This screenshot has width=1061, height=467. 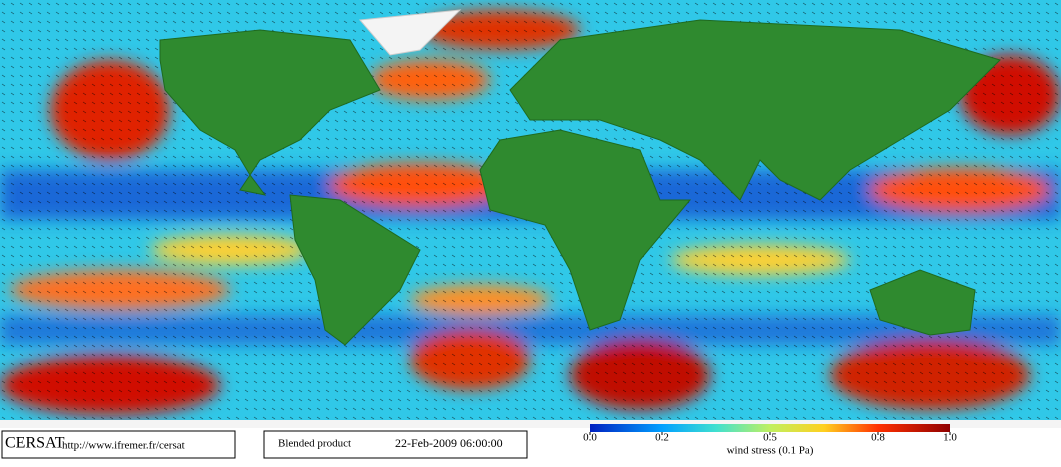 What do you see at coordinates (770, 428) in the screenshot?
I see `colorbar` at bounding box center [770, 428].